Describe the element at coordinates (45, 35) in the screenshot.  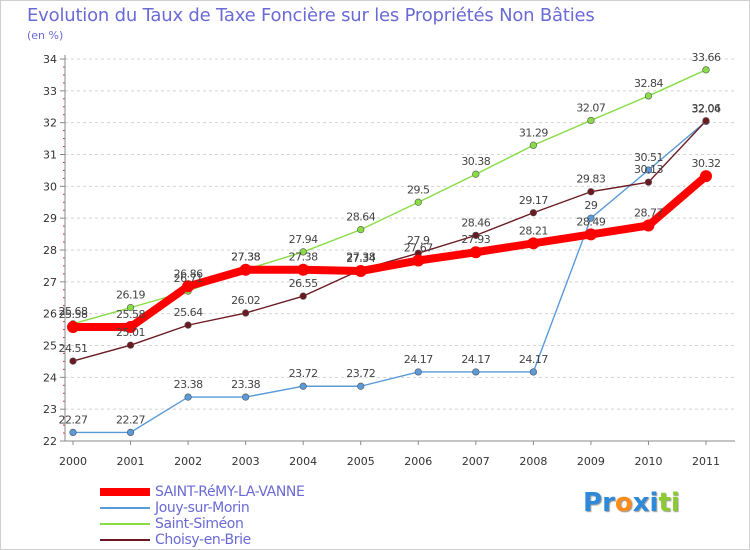
I see `chart-subtitle: (en %)` at that location.